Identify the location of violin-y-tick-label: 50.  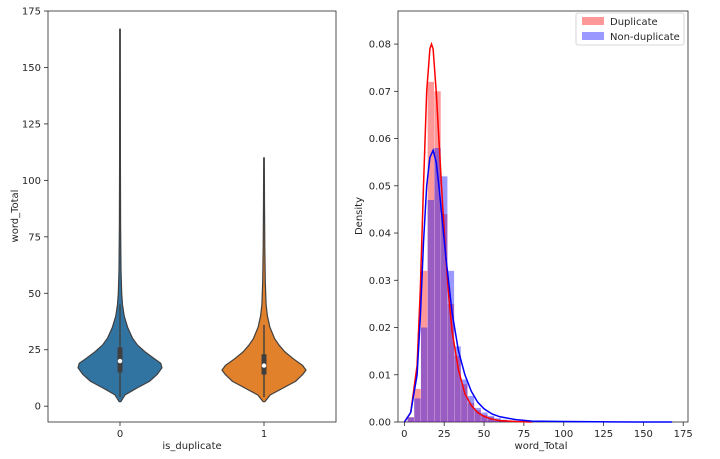
(34, 294).